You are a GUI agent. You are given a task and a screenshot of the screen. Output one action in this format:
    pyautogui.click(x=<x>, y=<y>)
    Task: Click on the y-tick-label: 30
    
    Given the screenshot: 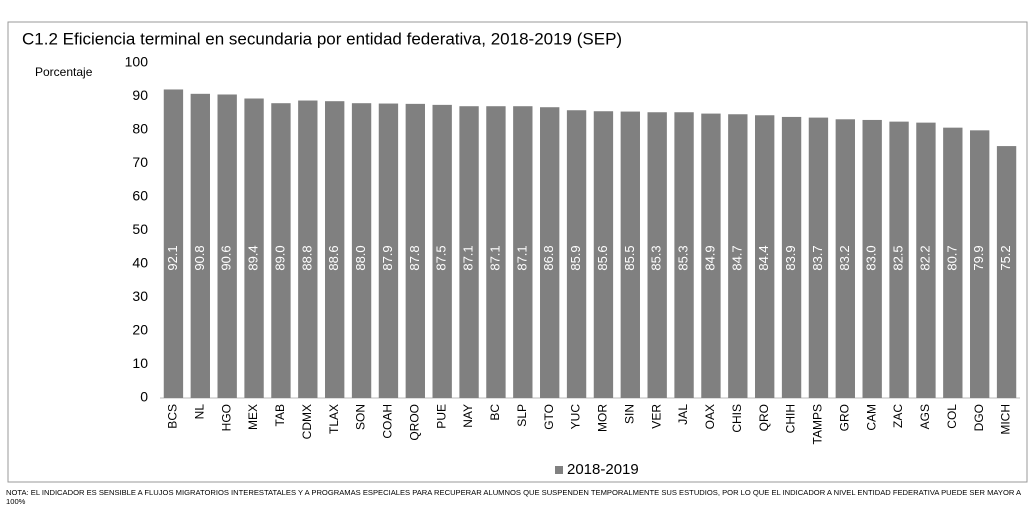 What is the action you would take?
    pyautogui.click(x=140, y=296)
    